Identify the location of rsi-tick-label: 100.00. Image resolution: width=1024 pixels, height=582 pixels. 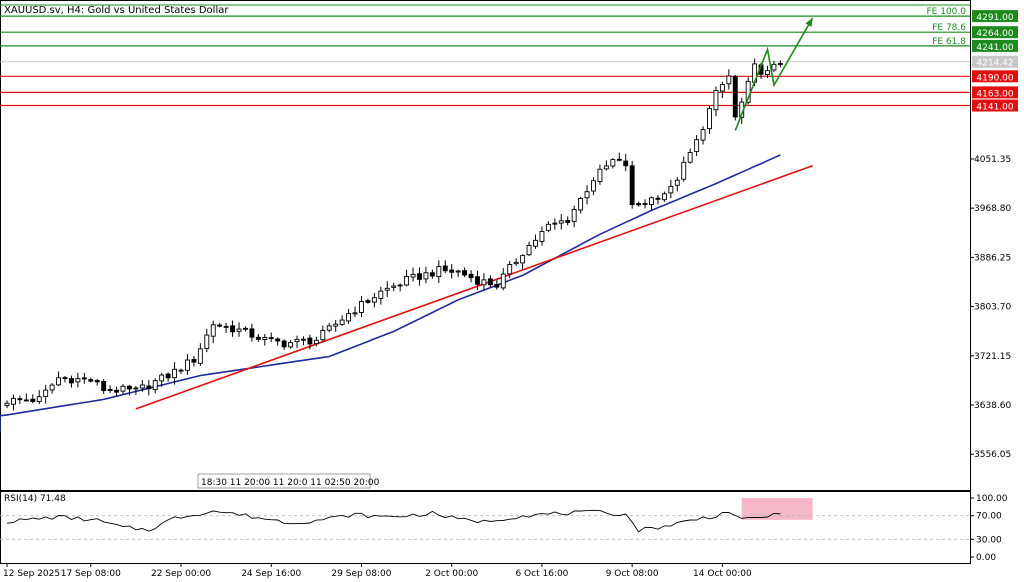
(992, 499).